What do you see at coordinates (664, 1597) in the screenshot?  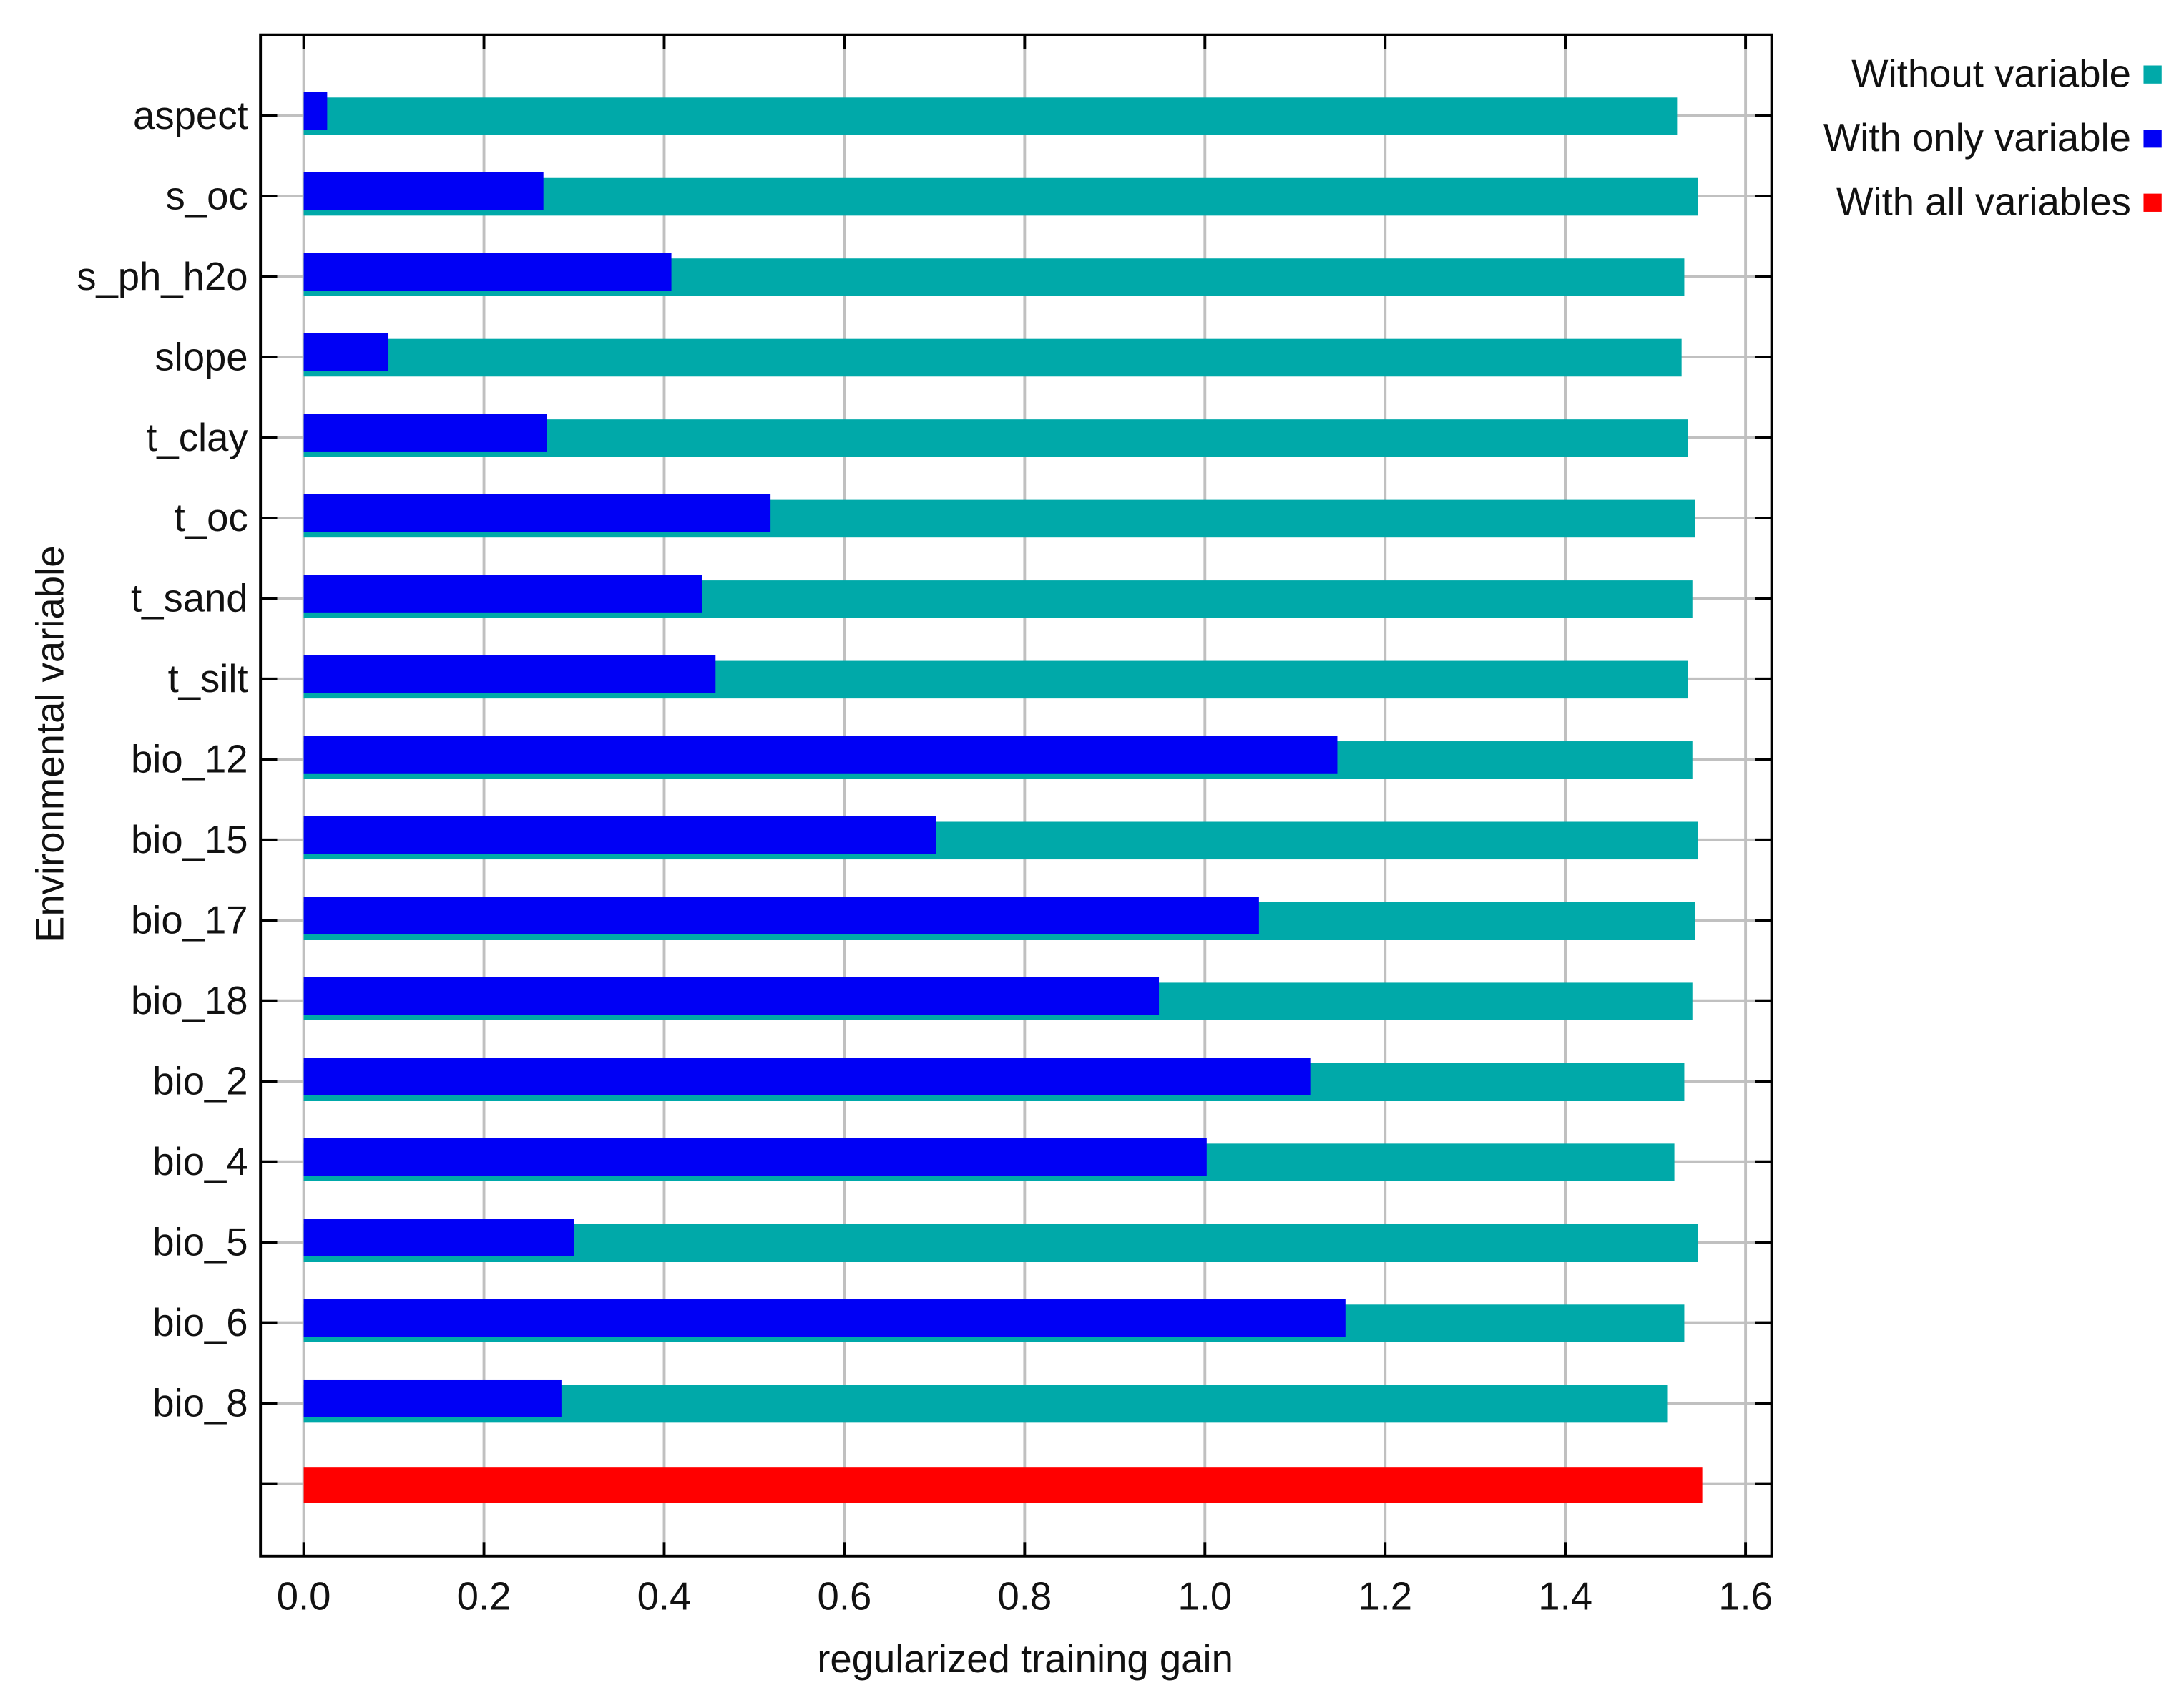 I see `x-tick-label: 0.4` at bounding box center [664, 1597].